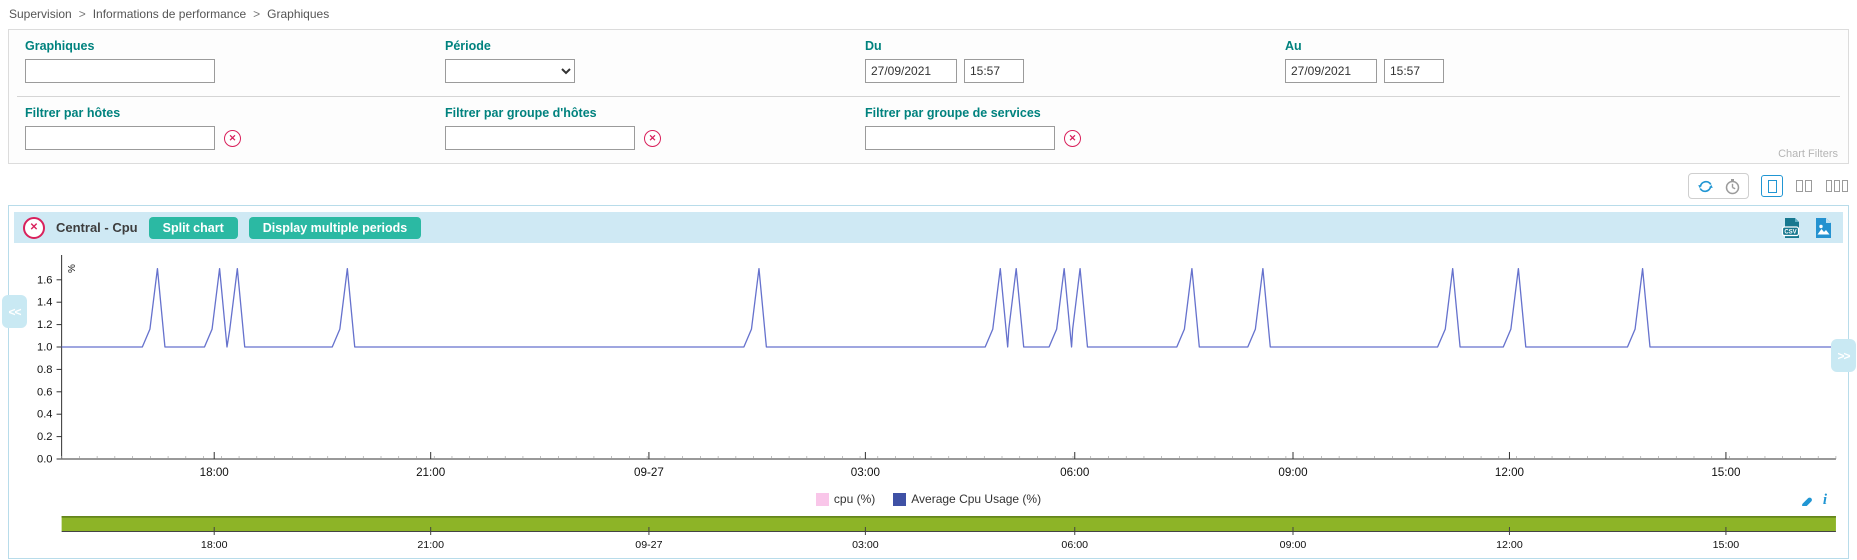 This screenshot has width=1857, height=560. Describe the element at coordinates (1331, 71) in the screenshot. I see `to-date-input` at that location.